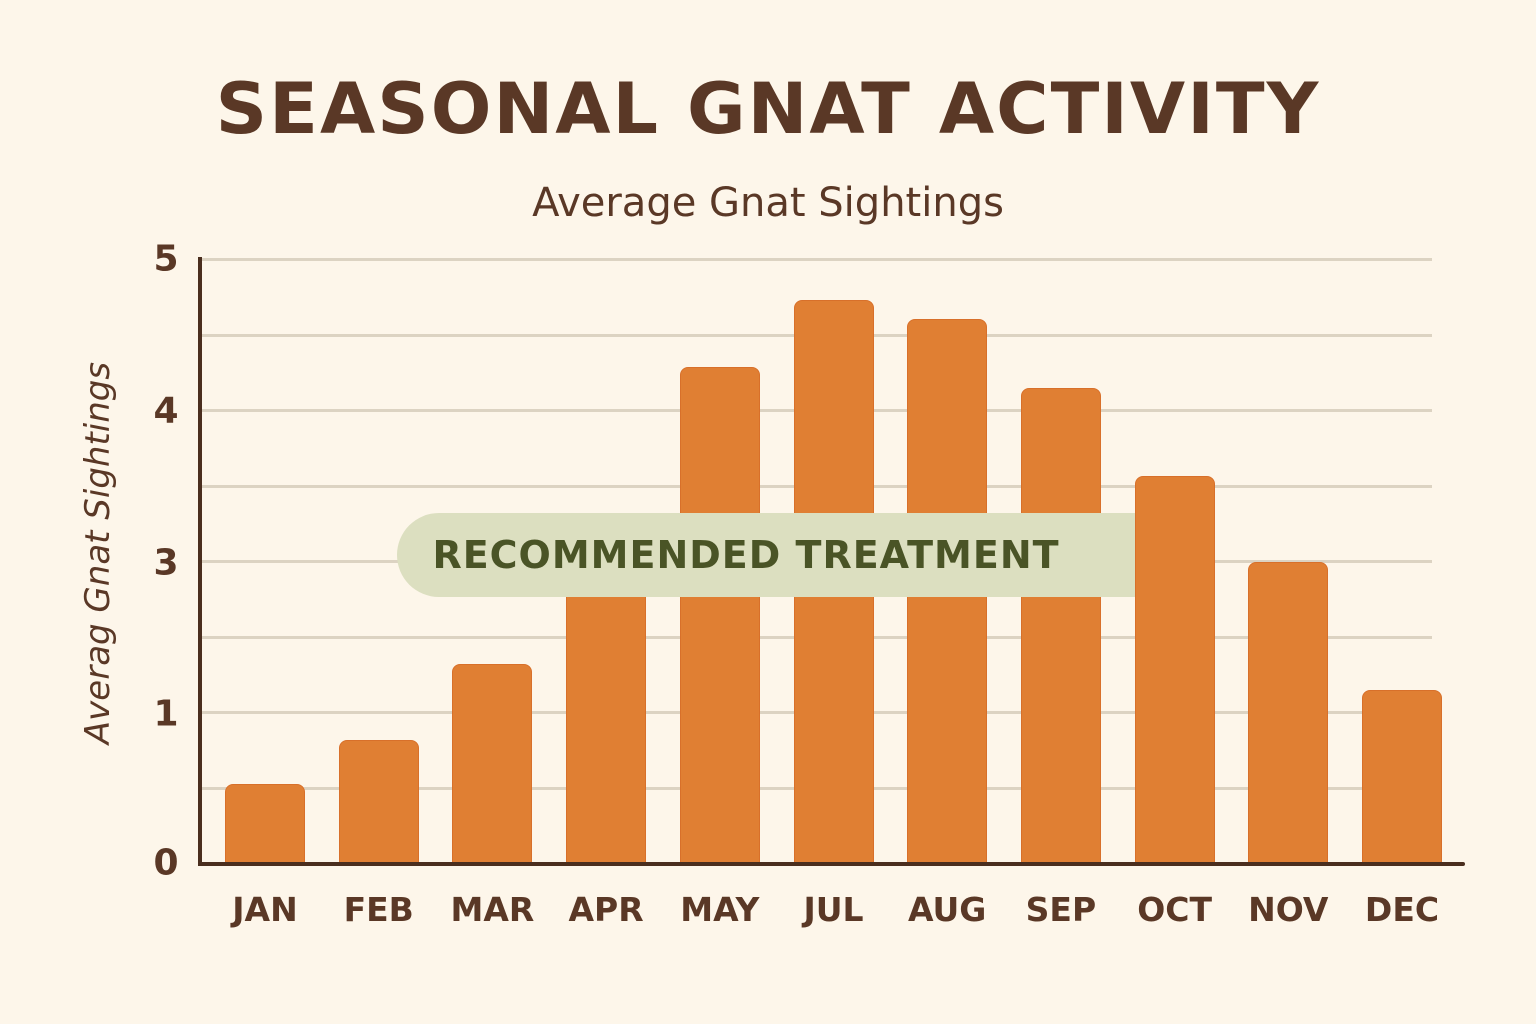 The height and width of the screenshot is (1024, 1536). What do you see at coordinates (833, 909) in the screenshot?
I see `x-tick-label: JUL` at bounding box center [833, 909].